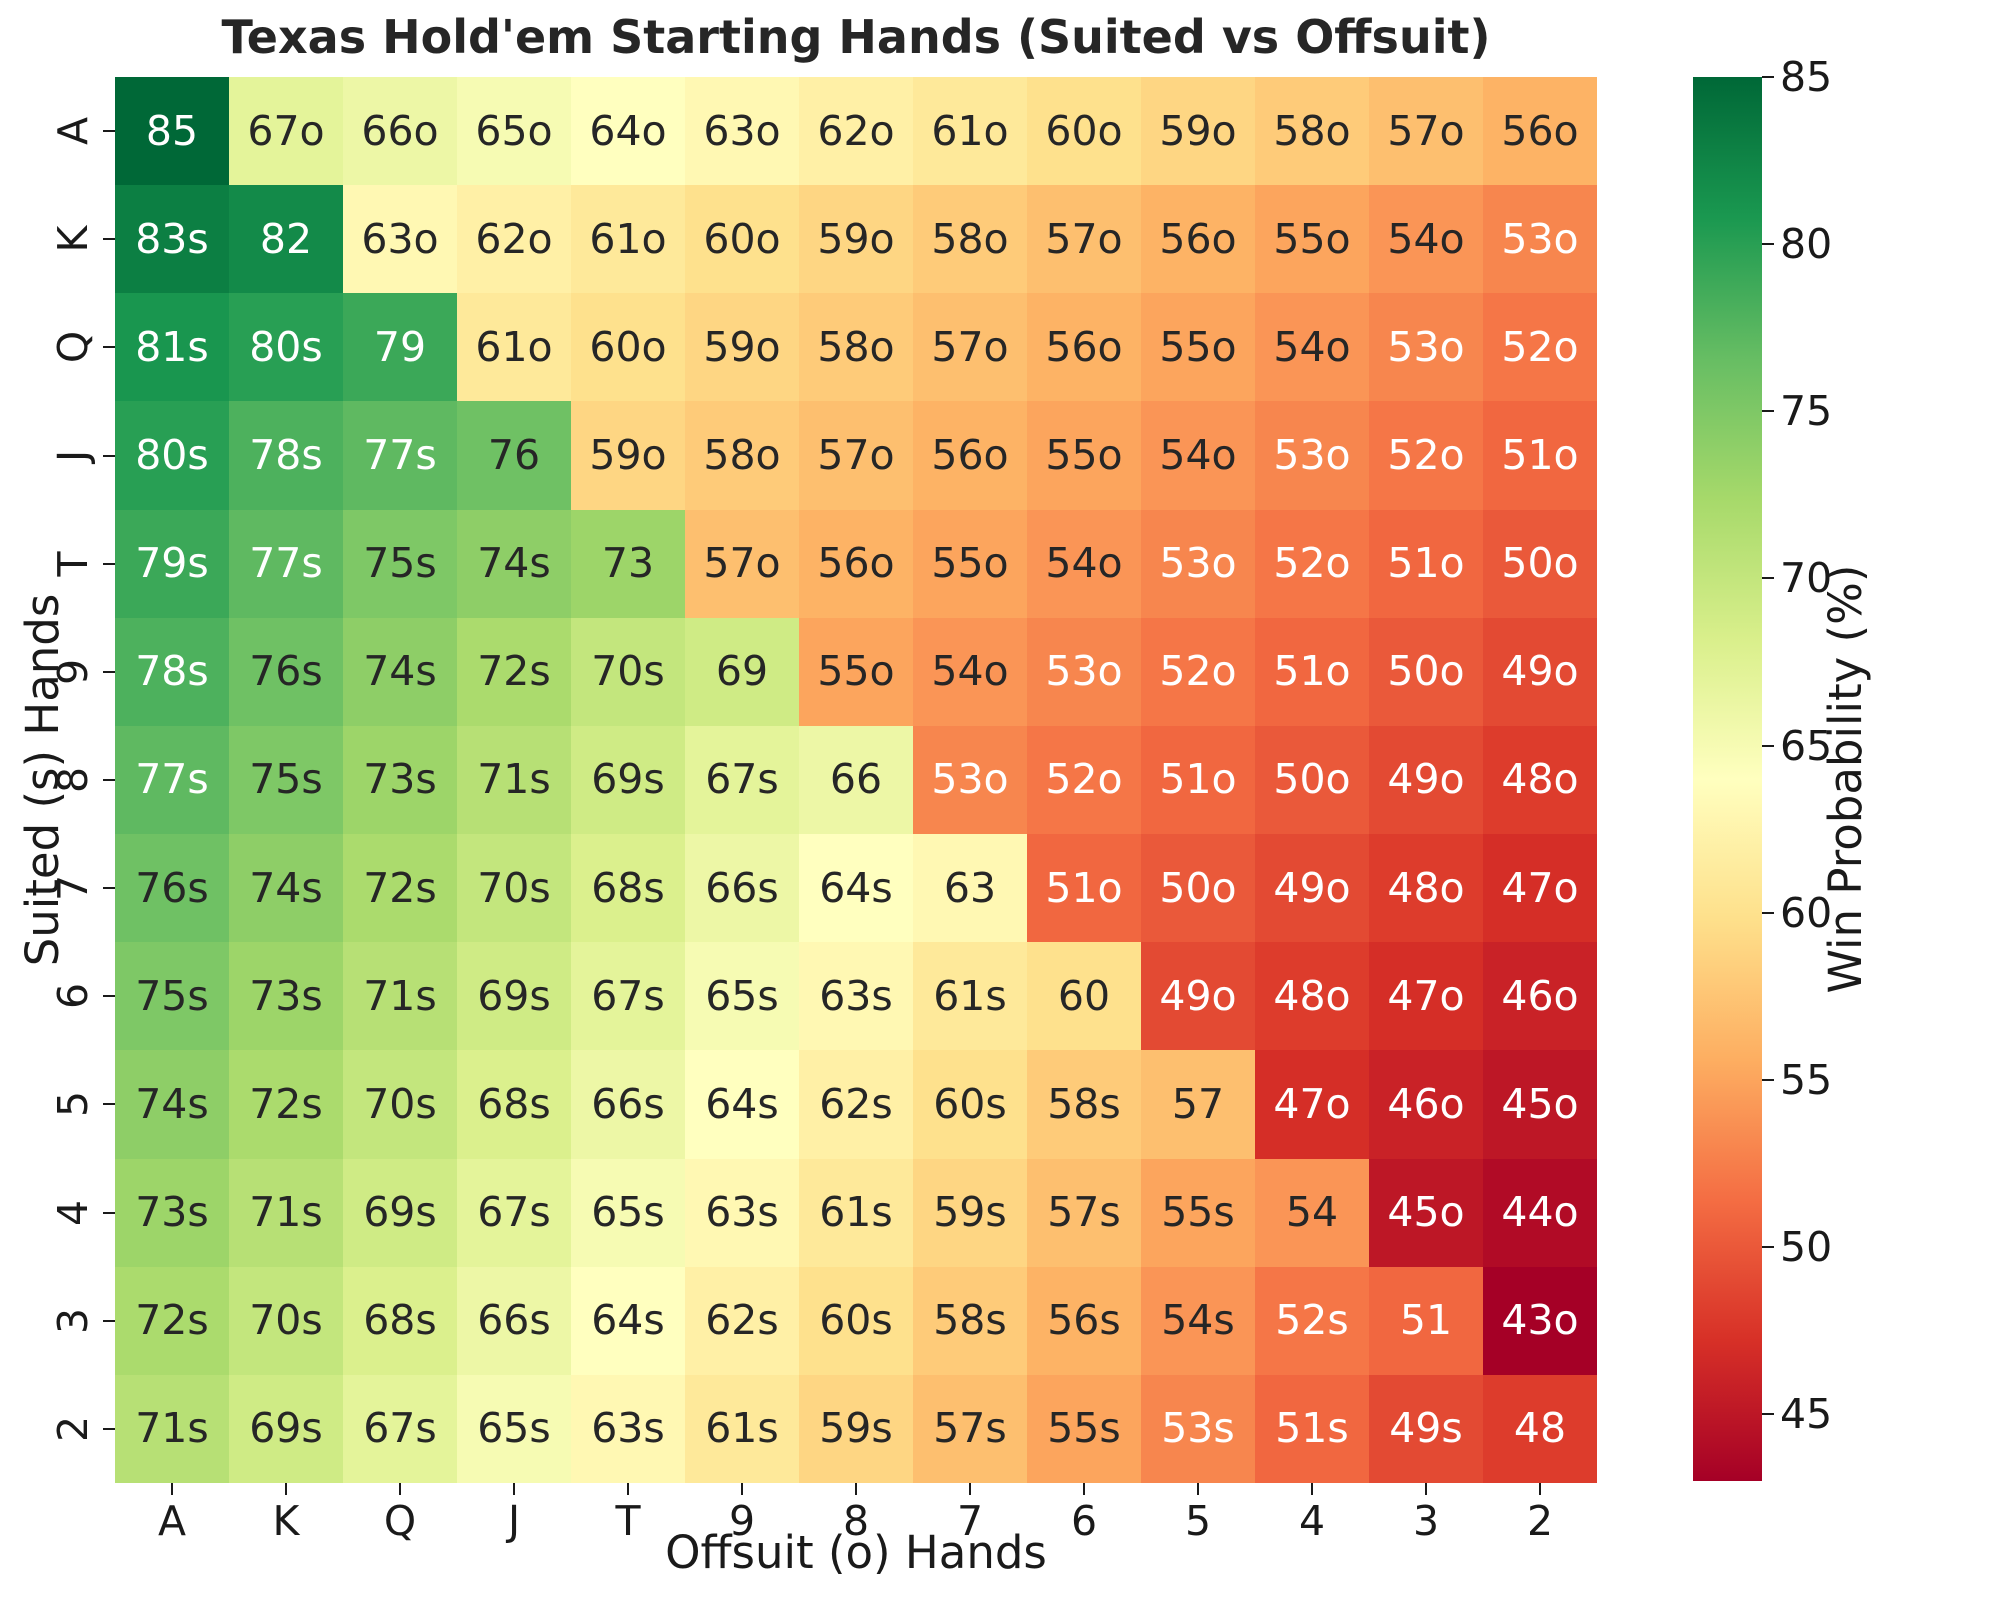 Image resolution: width=2000 pixels, height=1600 pixels. I want to click on heatmap-cell: 65s, so click(514, 1428).